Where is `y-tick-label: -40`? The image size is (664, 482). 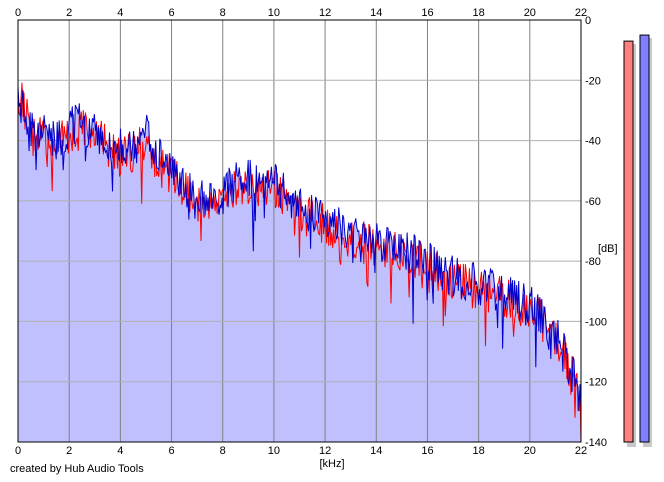
y-tick-label: -40 is located at coordinates (593, 142).